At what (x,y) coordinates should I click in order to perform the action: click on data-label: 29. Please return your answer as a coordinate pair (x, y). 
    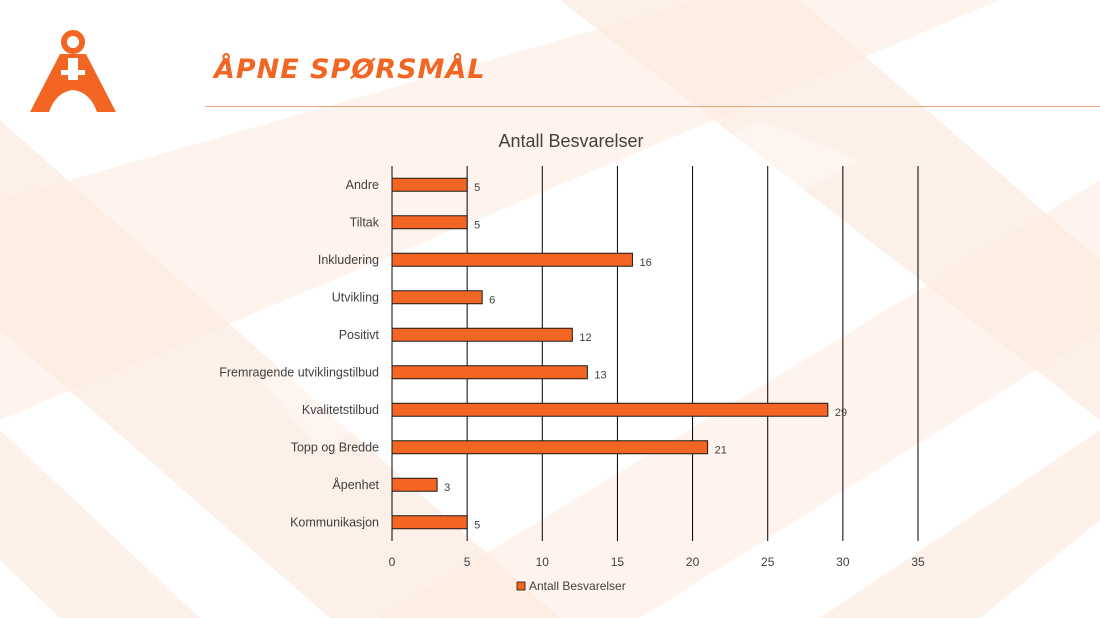
    Looking at the image, I should click on (841, 413).